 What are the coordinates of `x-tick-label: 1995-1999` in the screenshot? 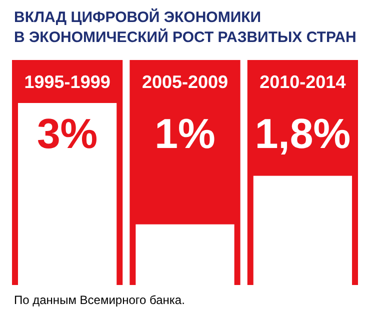 It's located at (67, 82).